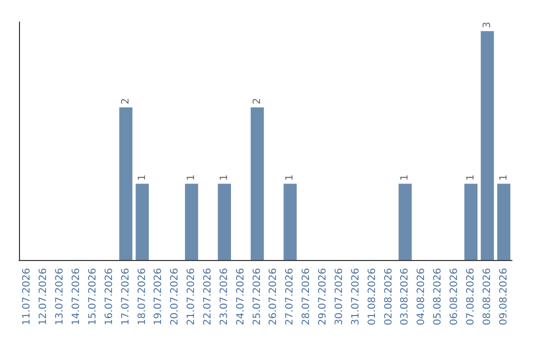 This screenshot has height=340, width=540. I want to click on x-tick-label: 11.07.2026, so click(27, 297).